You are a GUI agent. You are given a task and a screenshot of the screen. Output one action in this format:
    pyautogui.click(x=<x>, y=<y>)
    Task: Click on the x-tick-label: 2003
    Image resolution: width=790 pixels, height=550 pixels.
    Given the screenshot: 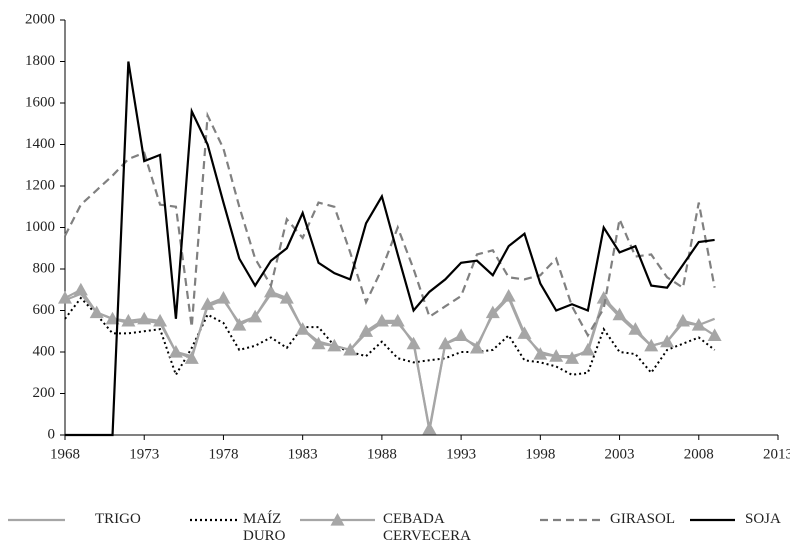 What is the action you would take?
    pyautogui.click(x=620, y=454)
    